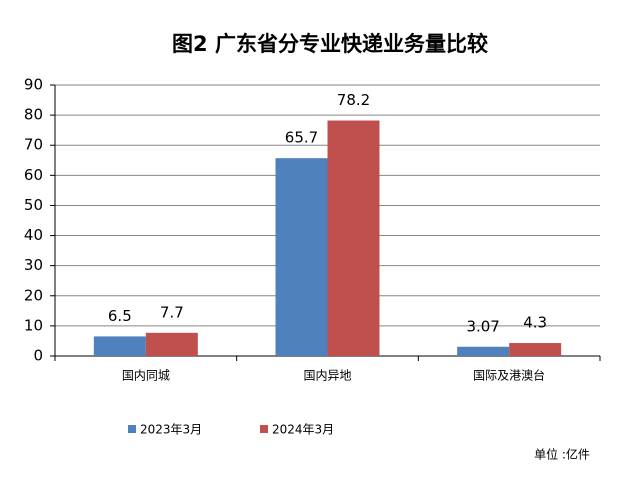 This screenshot has width=638, height=500. What do you see at coordinates (33, 325) in the screenshot?
I see `y-tick-label: 10` at bounding box center [33, 325].